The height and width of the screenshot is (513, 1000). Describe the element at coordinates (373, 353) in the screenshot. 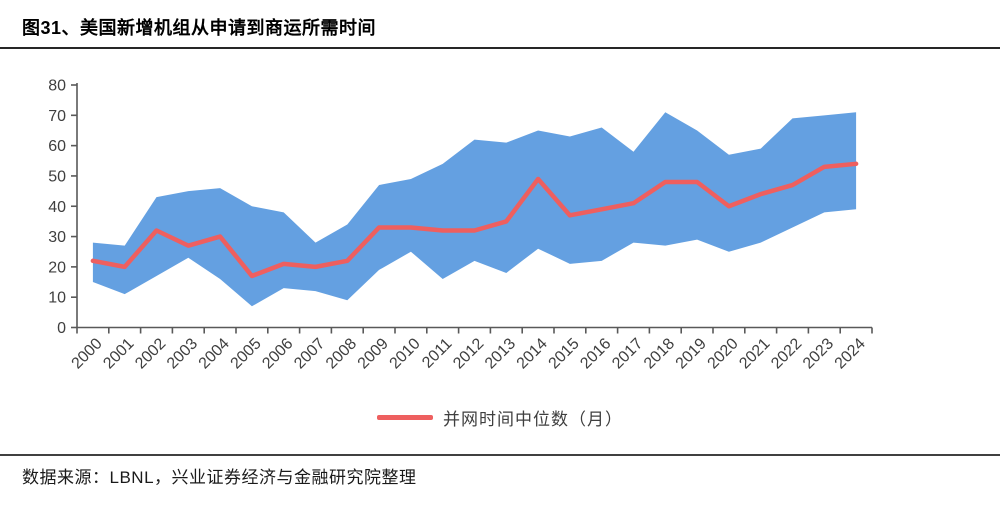

I see `x-tick-label: 2009` at that location.